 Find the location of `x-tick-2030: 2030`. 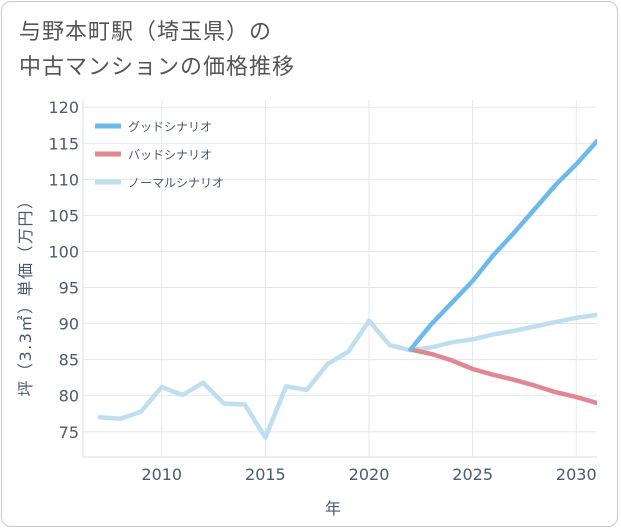

x-tick-2030: 2030 is located at coordinates (576, 474).